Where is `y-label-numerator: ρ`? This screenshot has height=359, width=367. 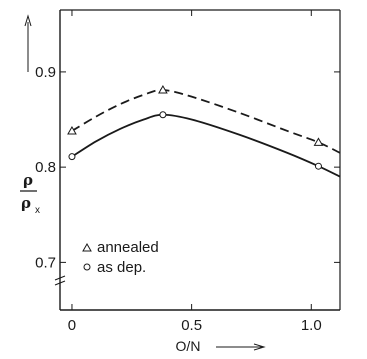 y-label-numerator: ρ is located at coordinates (28, 180).